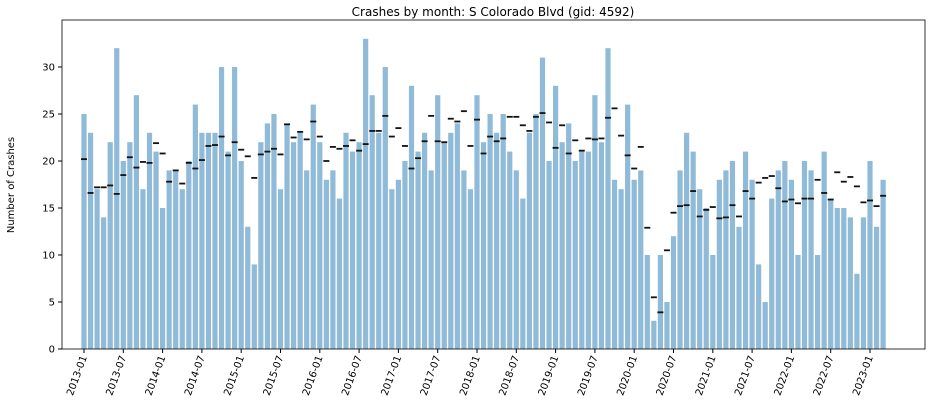  Describe the element at coordinates (156, 375) in the screenshot. I see `x-tick-label: 2014-01` at that location.